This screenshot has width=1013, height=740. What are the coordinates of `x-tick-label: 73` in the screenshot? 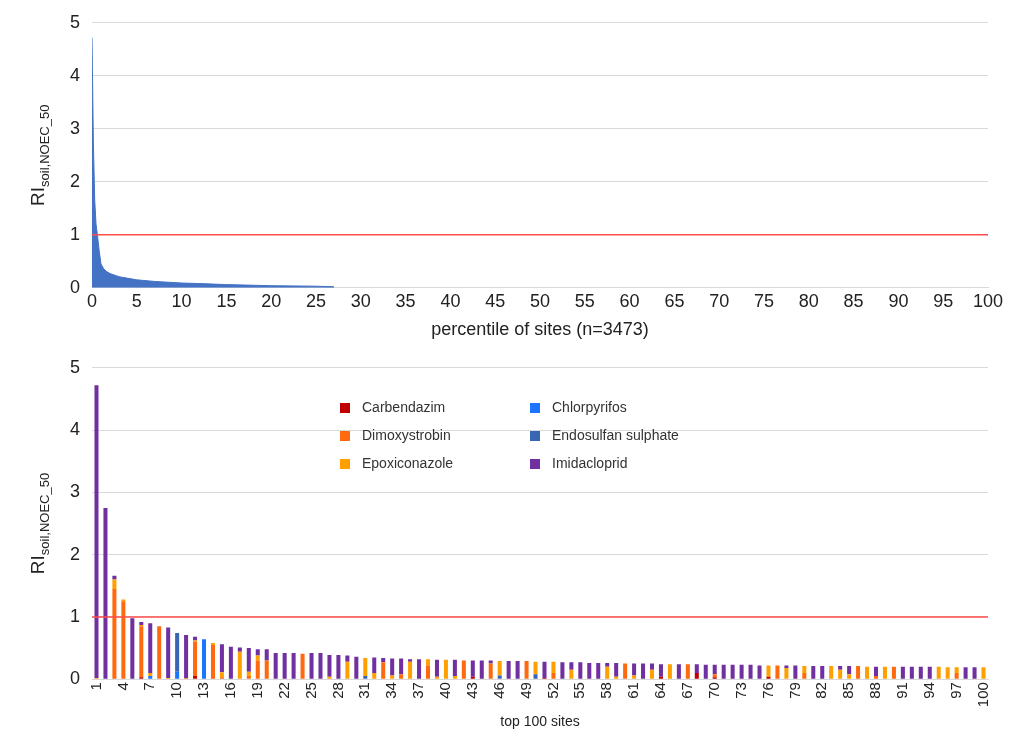 It's located at (740, 690).